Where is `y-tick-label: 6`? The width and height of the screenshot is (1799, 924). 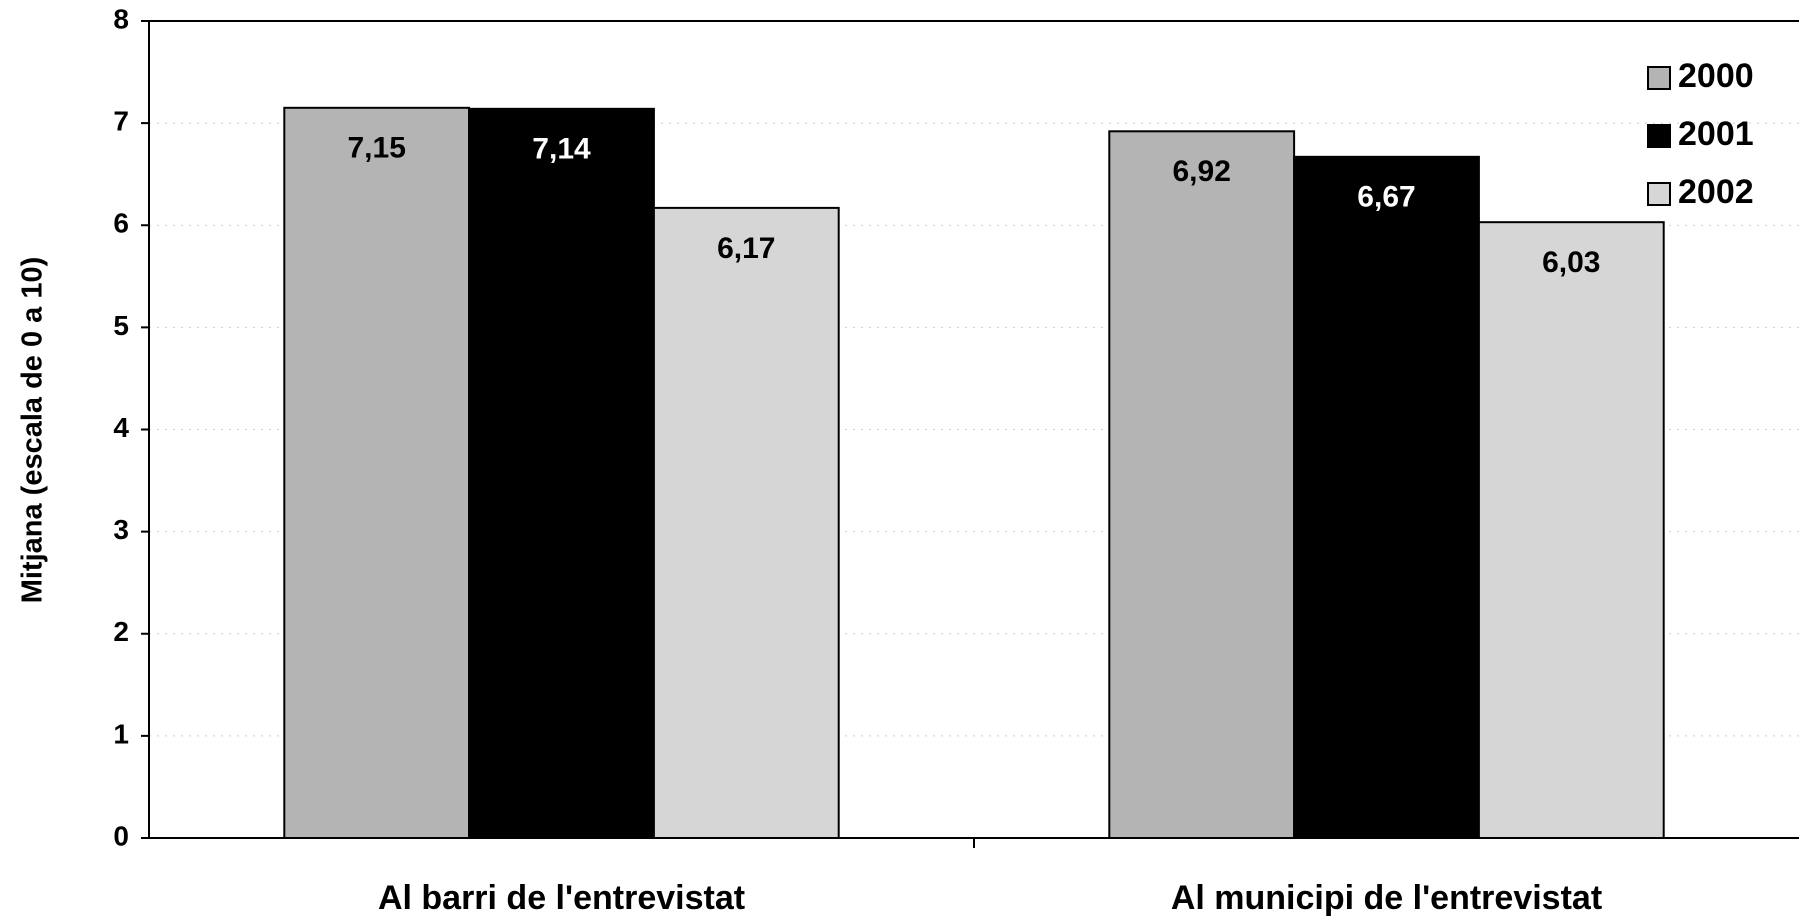
y-tick-label: 6 is located at coordinates (121, 223).